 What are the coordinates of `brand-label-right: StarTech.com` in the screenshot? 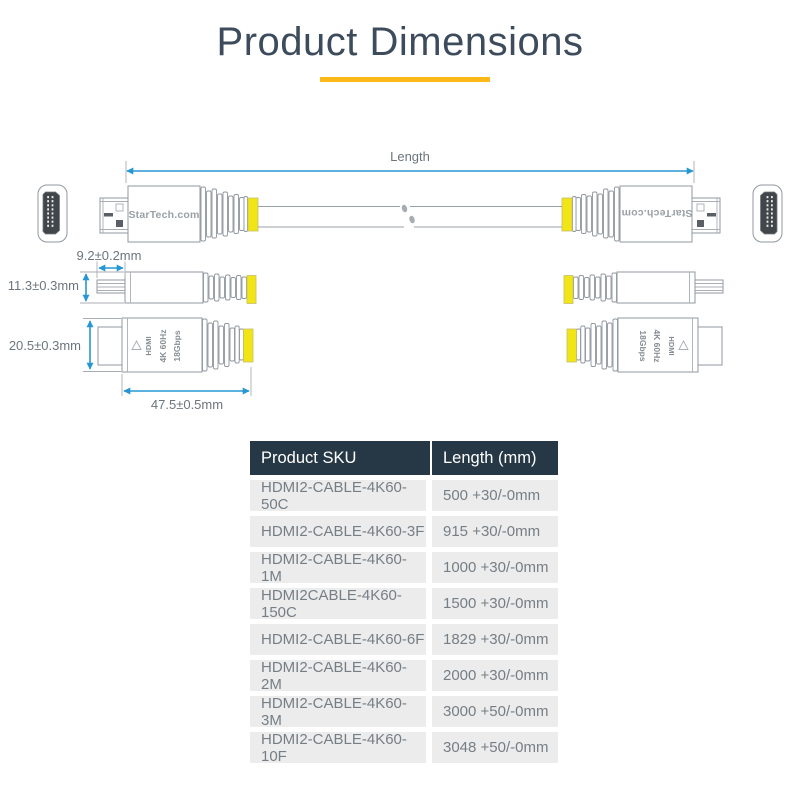 It's located at (656, 213).